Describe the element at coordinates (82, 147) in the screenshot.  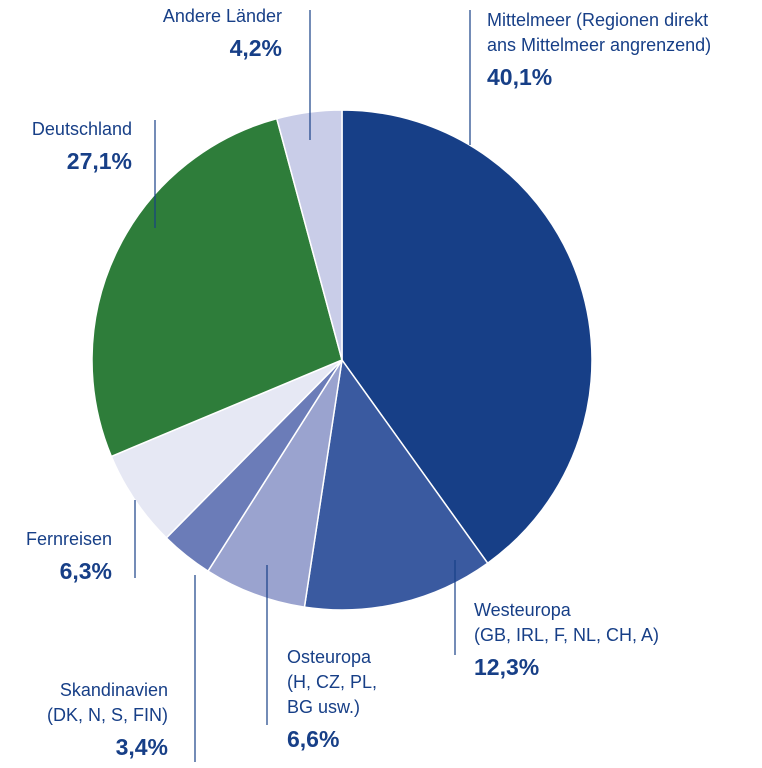
I see `slice-label: Deutschland 27,1%` at that location.